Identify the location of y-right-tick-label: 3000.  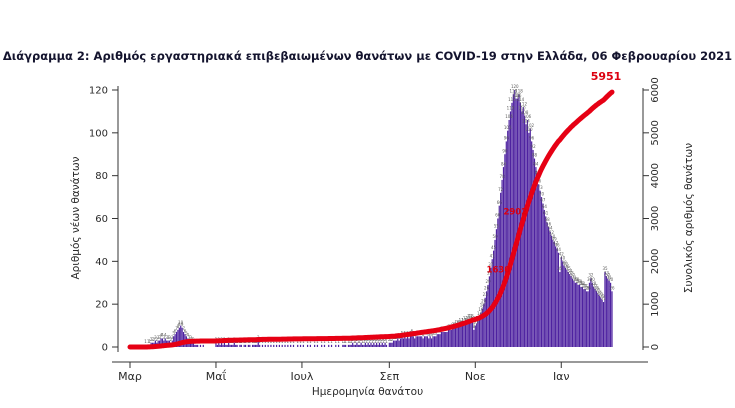
(655, 218).